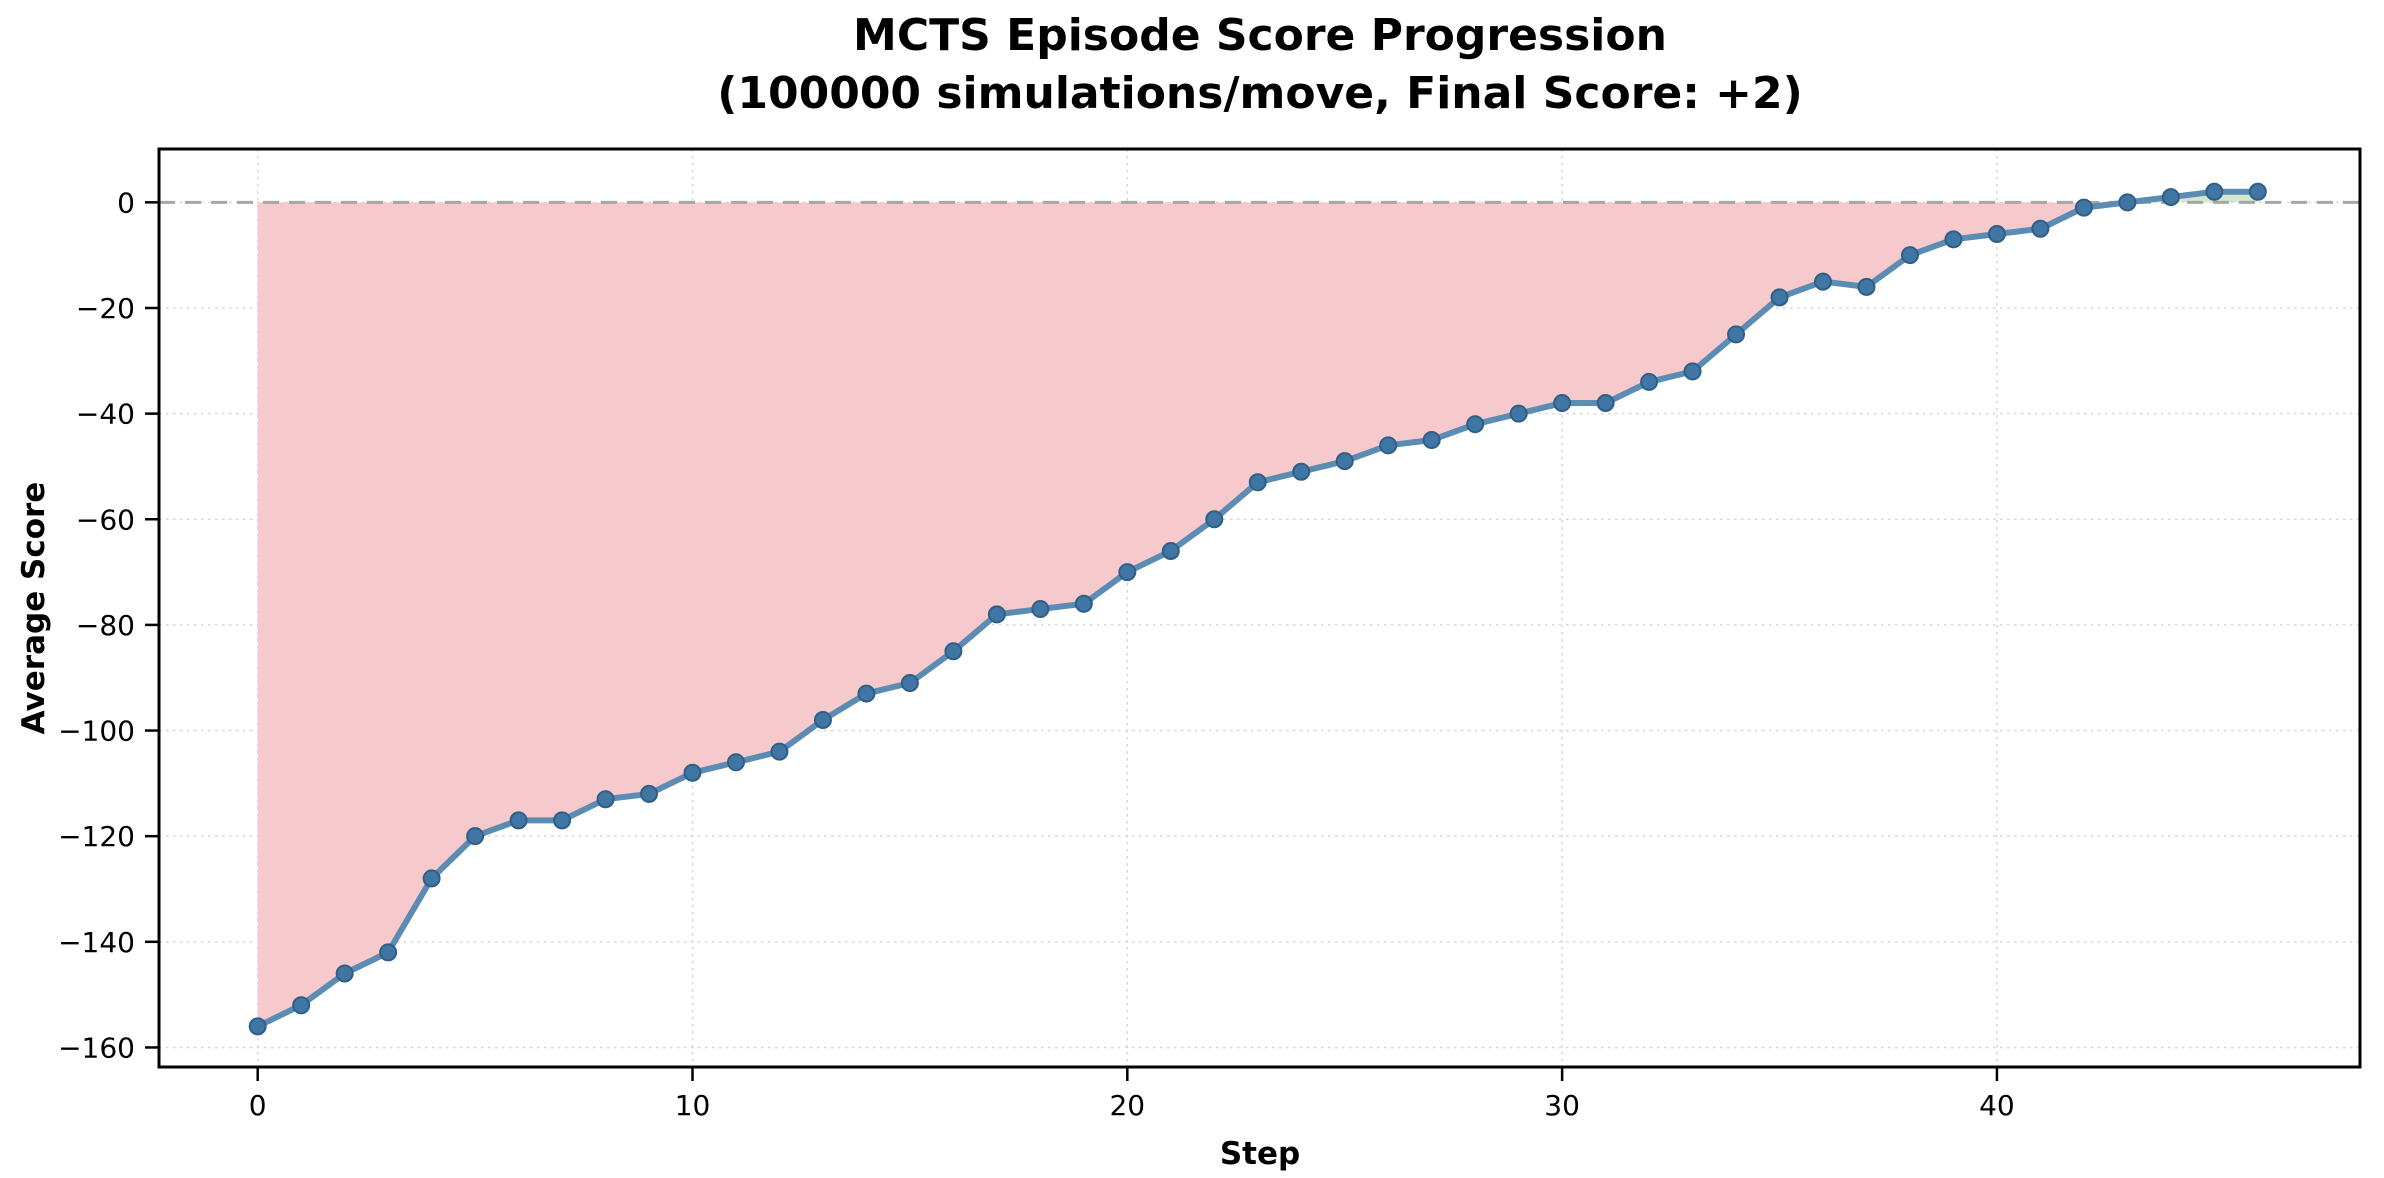 The width and height of the screenshot is (2384, 1178). I want to click on y-axis-label: Average Score, so click(34, 608).